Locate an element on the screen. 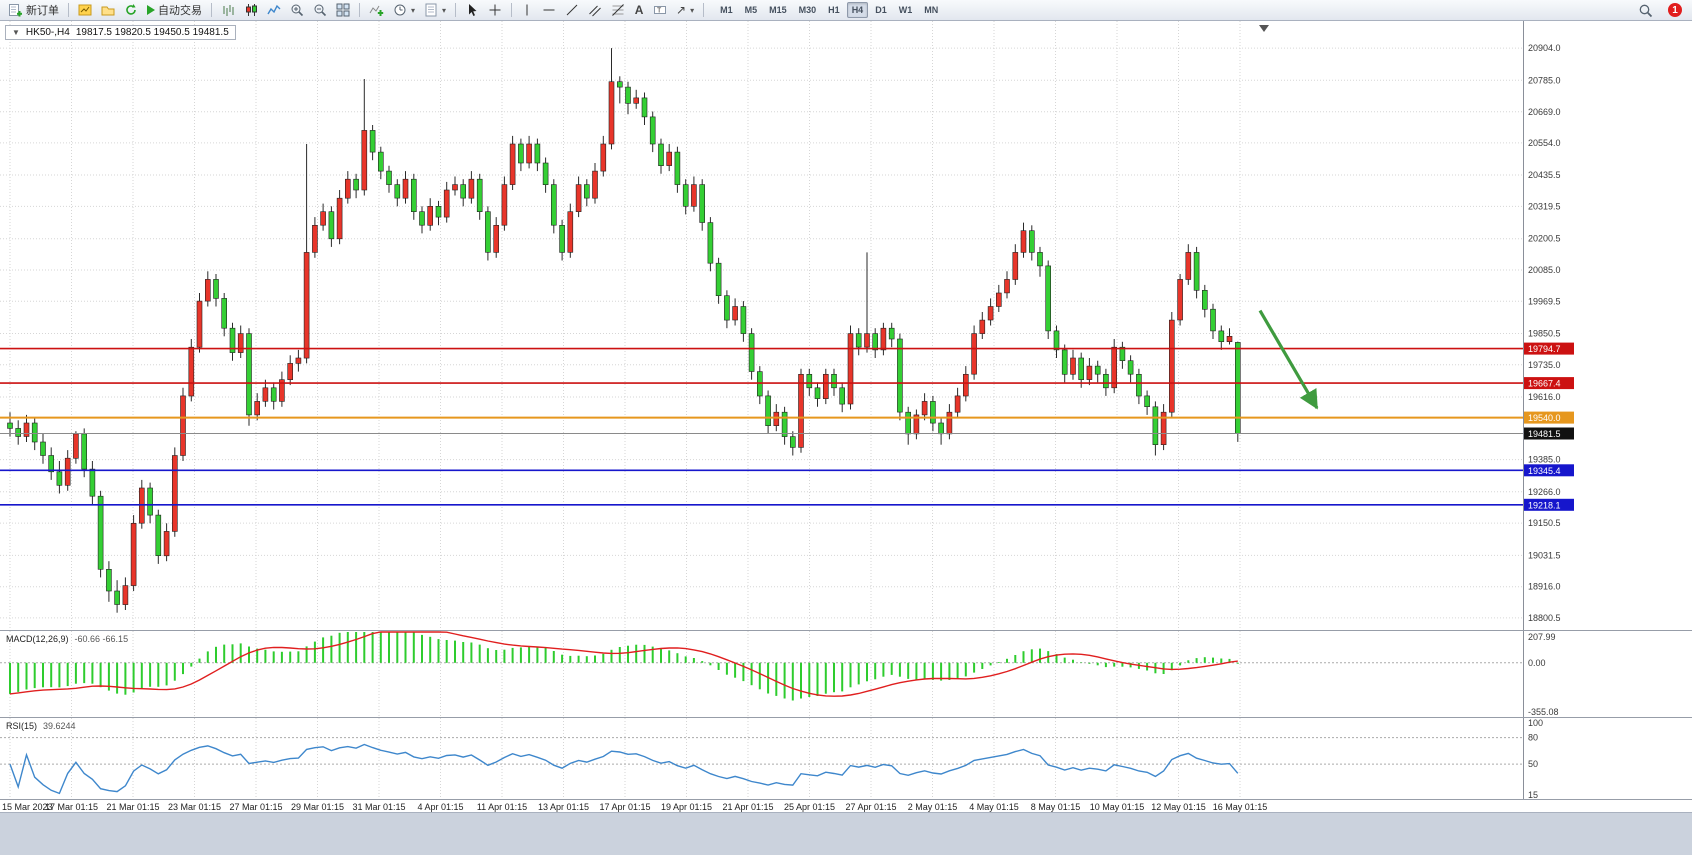 The width and height of the screenshot is (1692, 855). refresh-button is located at coordinates (131, 10).